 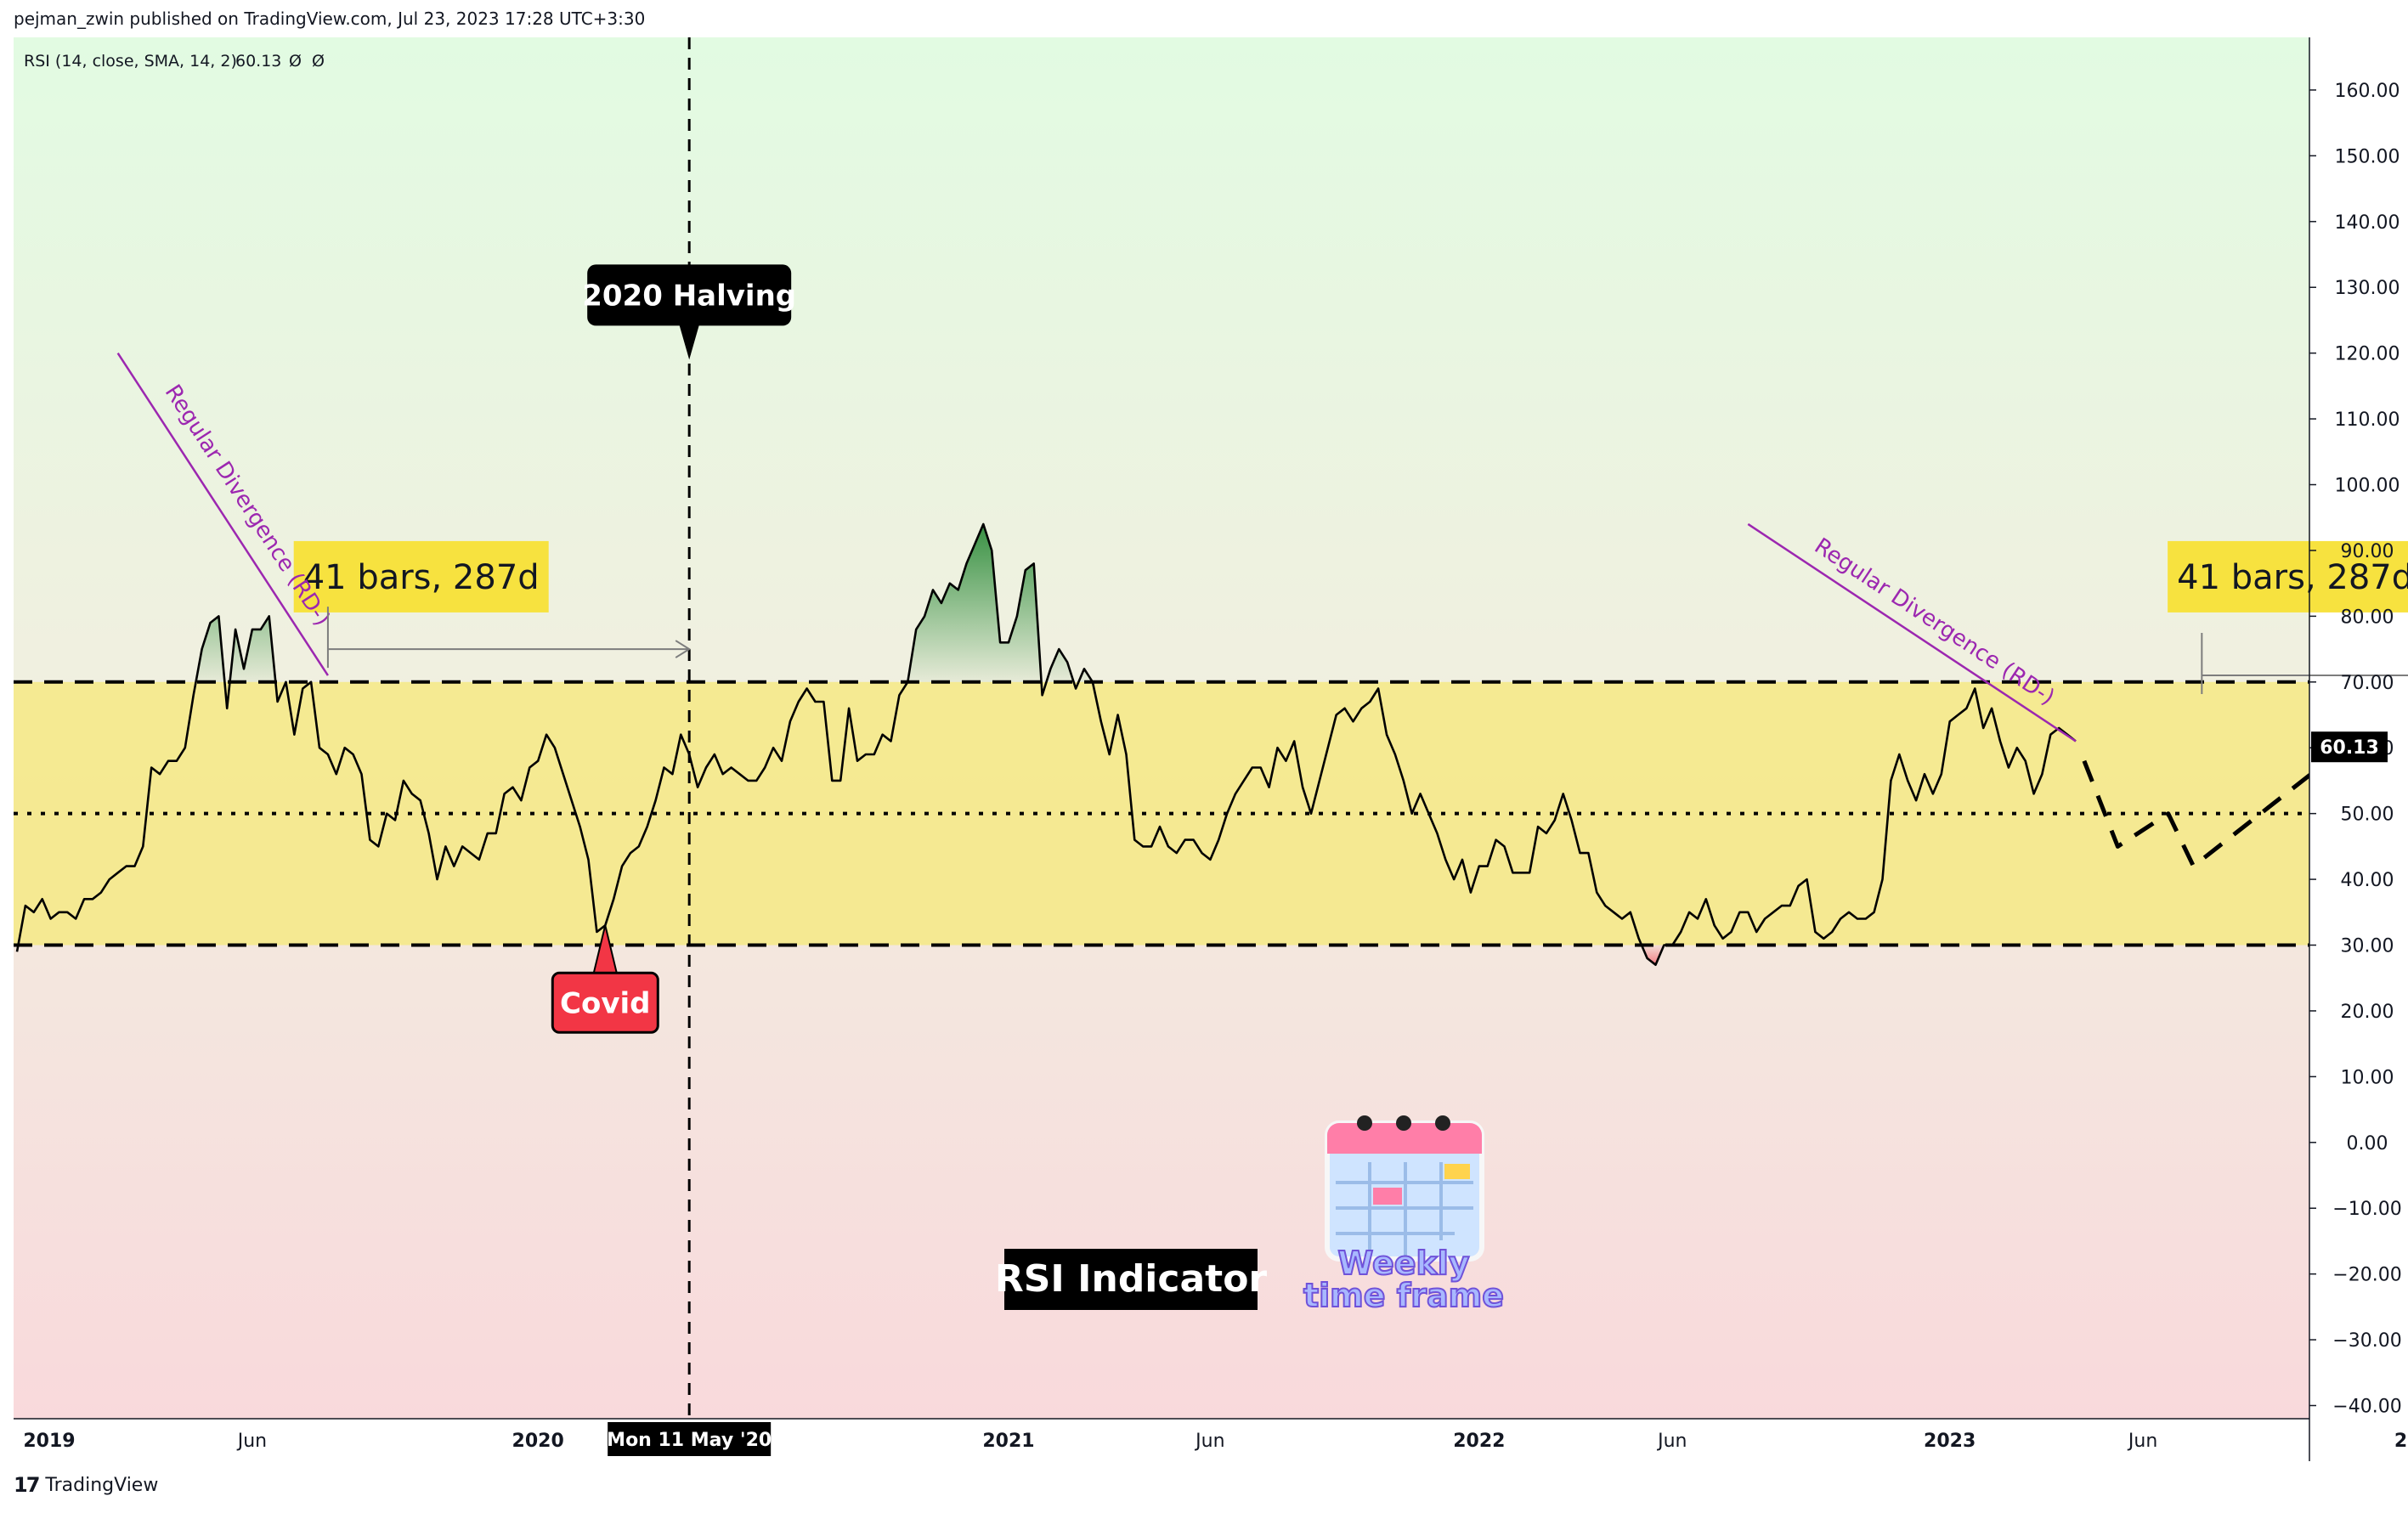 I want to click on covid-text: Covid, so click(x=605, y=1003).